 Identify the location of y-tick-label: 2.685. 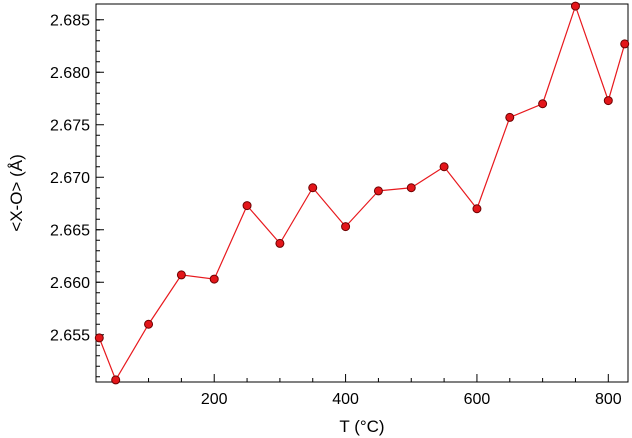
(70, 20).